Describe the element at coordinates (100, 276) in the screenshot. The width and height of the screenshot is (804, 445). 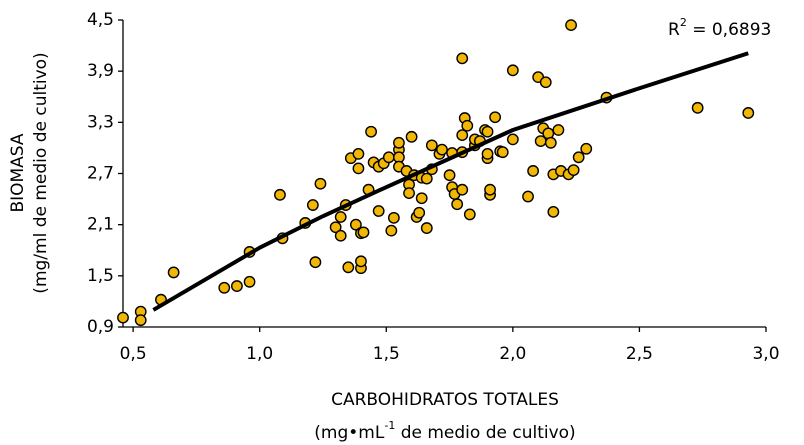
I see `y-tick-label: 1,5` at that location.